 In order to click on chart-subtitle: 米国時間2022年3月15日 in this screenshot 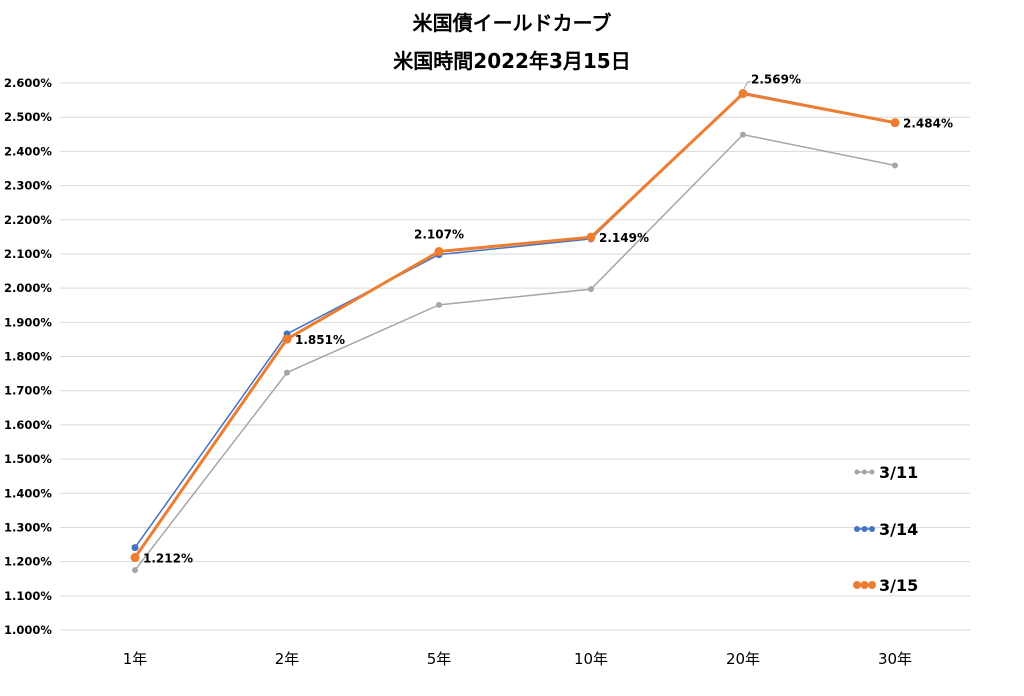, I will do `click(511, 61)`.